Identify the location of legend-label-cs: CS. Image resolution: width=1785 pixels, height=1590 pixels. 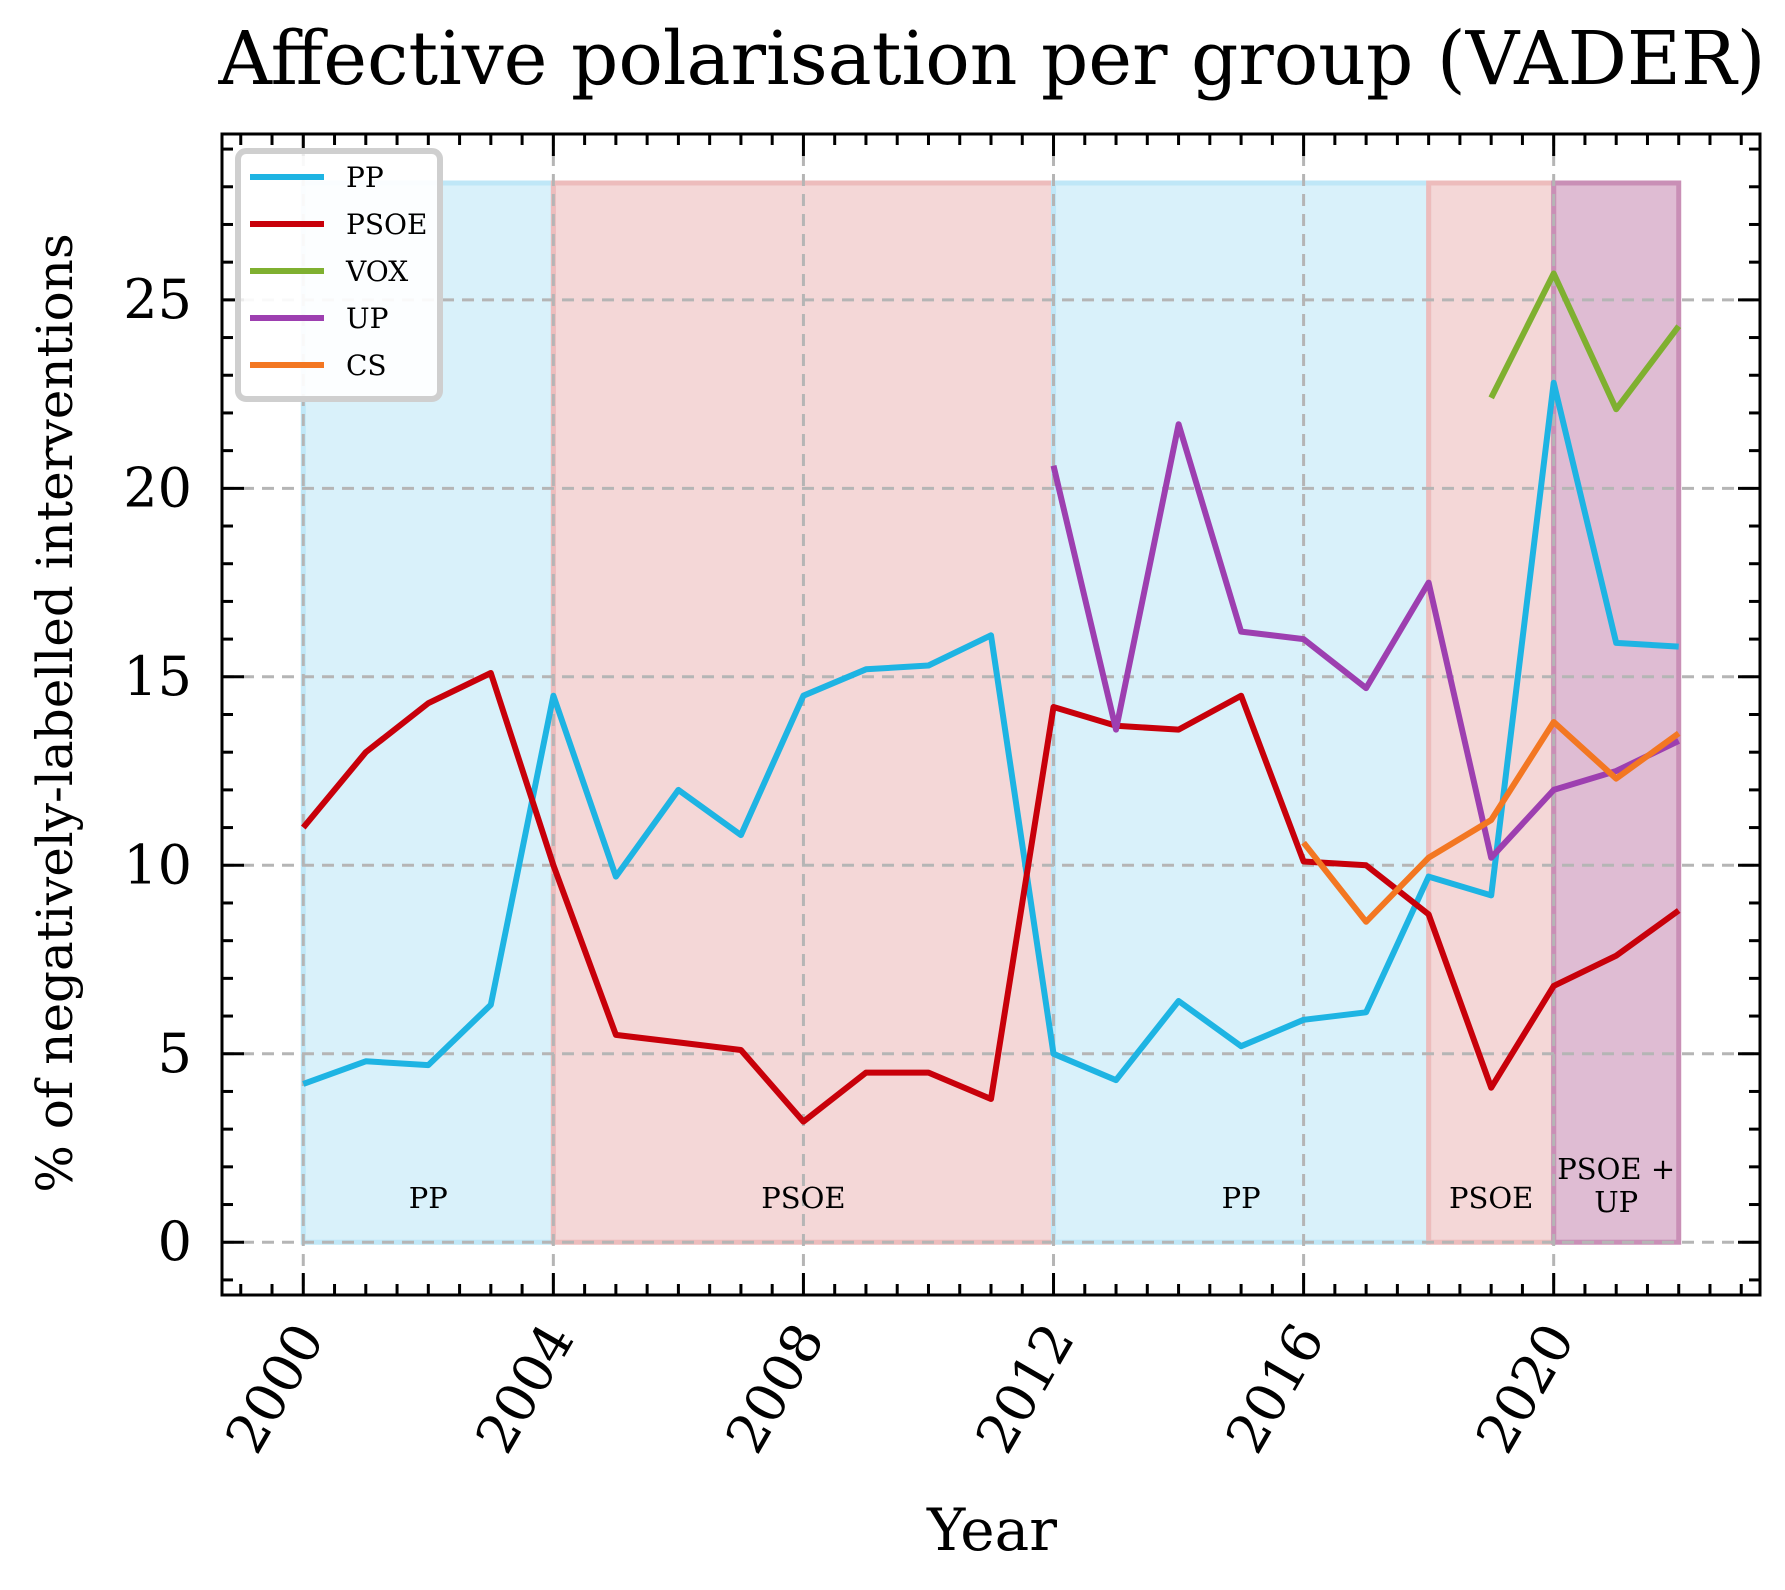
(366, 365).